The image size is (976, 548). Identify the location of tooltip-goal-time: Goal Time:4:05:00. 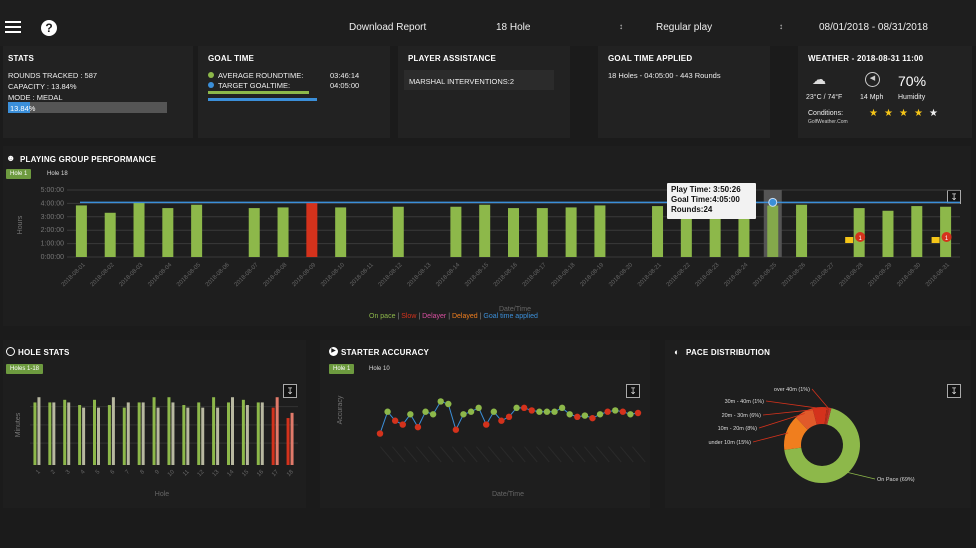
(705, 199).